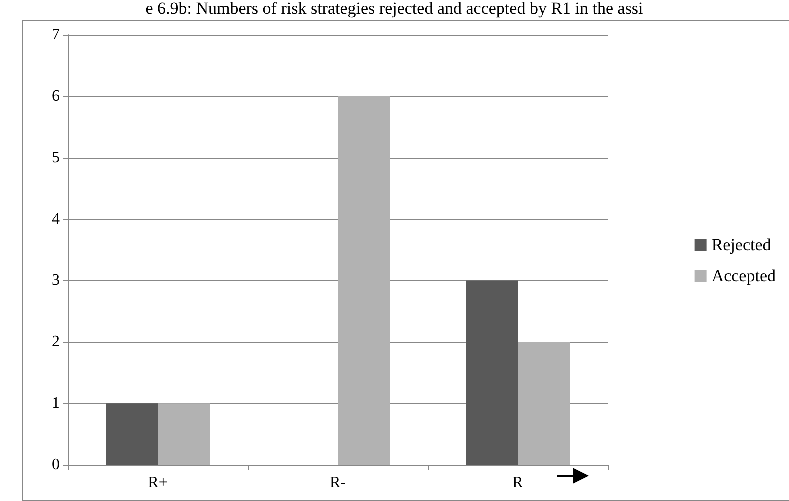 The width and height of the screenshot is (789, 501). Describe the element at coordinates (158, 483) in the screenshot. I see `x-tick-label: R+` at that location.